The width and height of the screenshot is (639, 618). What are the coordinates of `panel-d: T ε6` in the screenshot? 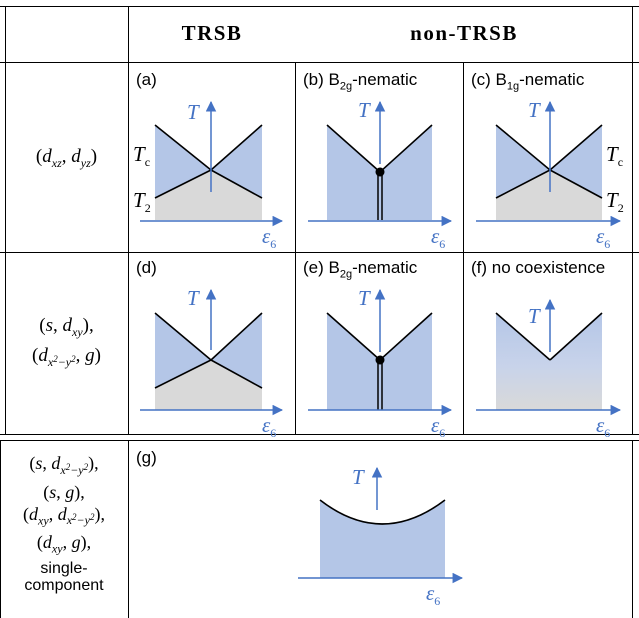 It's located at (212, 363).